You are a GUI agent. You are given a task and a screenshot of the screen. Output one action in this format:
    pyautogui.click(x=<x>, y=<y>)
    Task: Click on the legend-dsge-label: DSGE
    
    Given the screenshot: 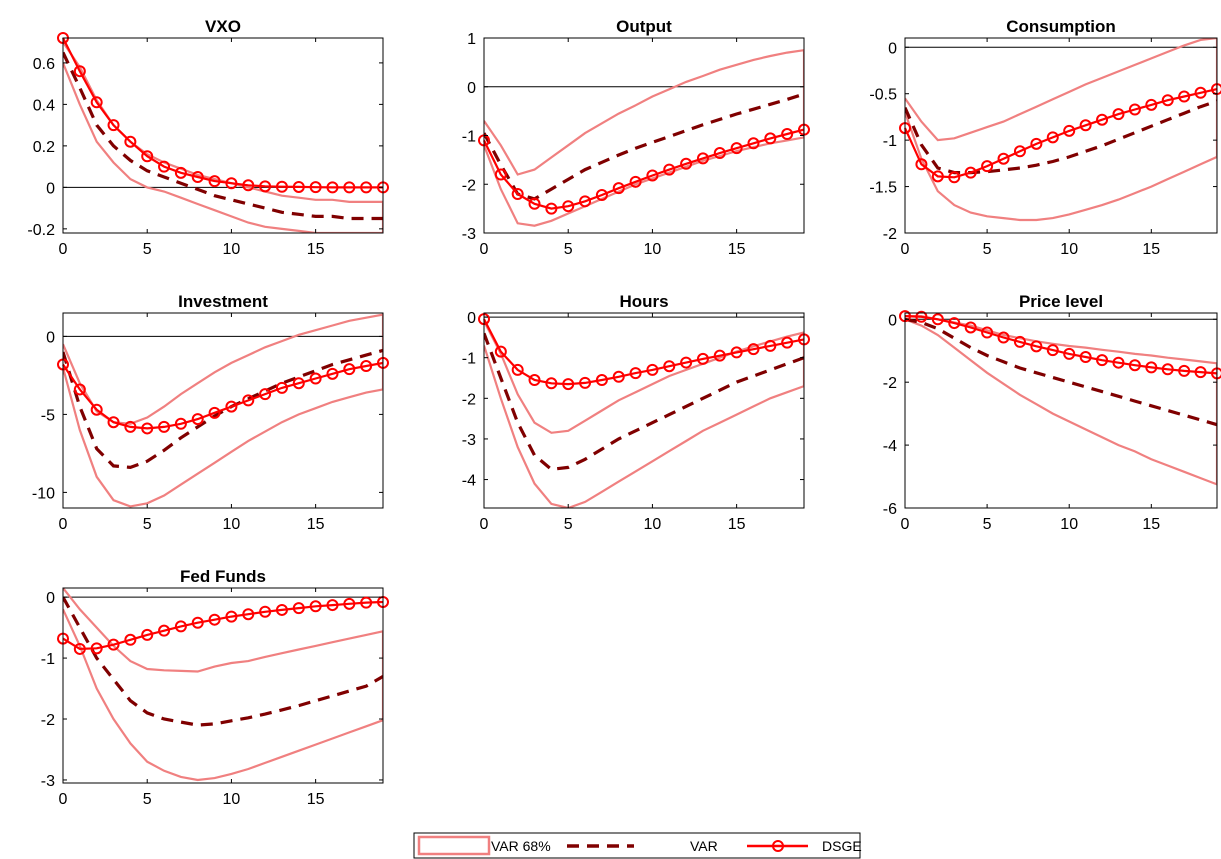 What is the action you would take?
    pyautogui.click(x=842, y=846)
    